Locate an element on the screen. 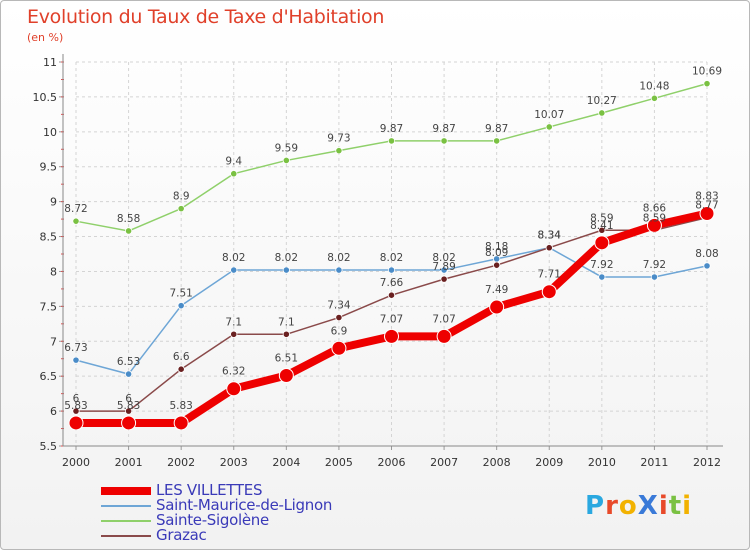 The image size is (750, 550). legend-label: Saint-Maurice-de-Lignon is located at coordinates (244, 505).